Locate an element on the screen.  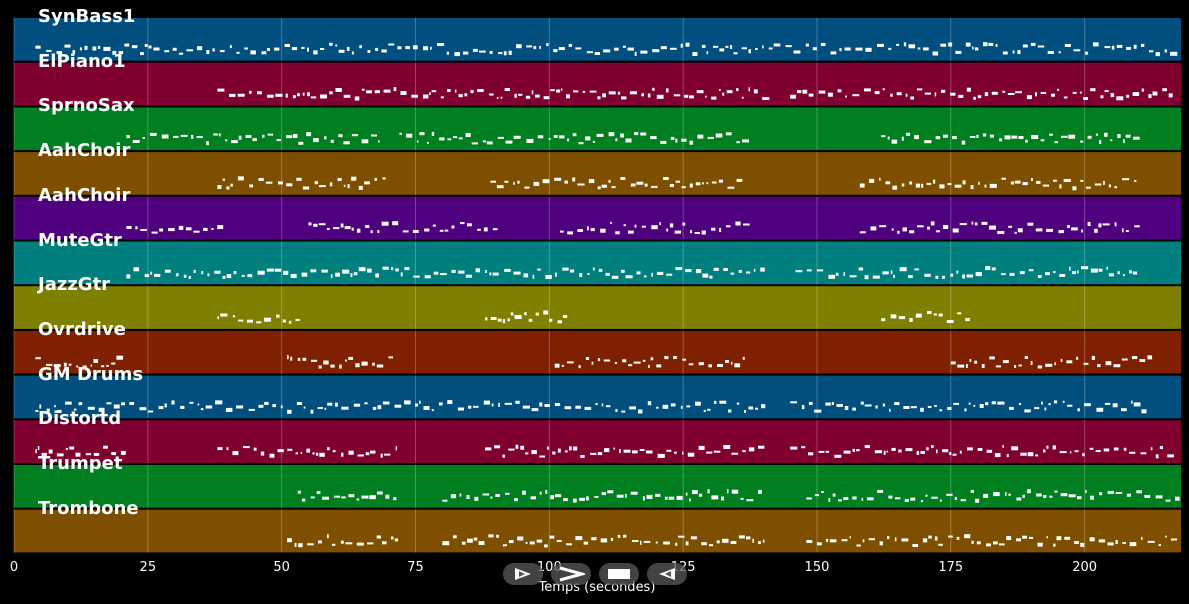
previous-button is located at coordinates (667, 574).